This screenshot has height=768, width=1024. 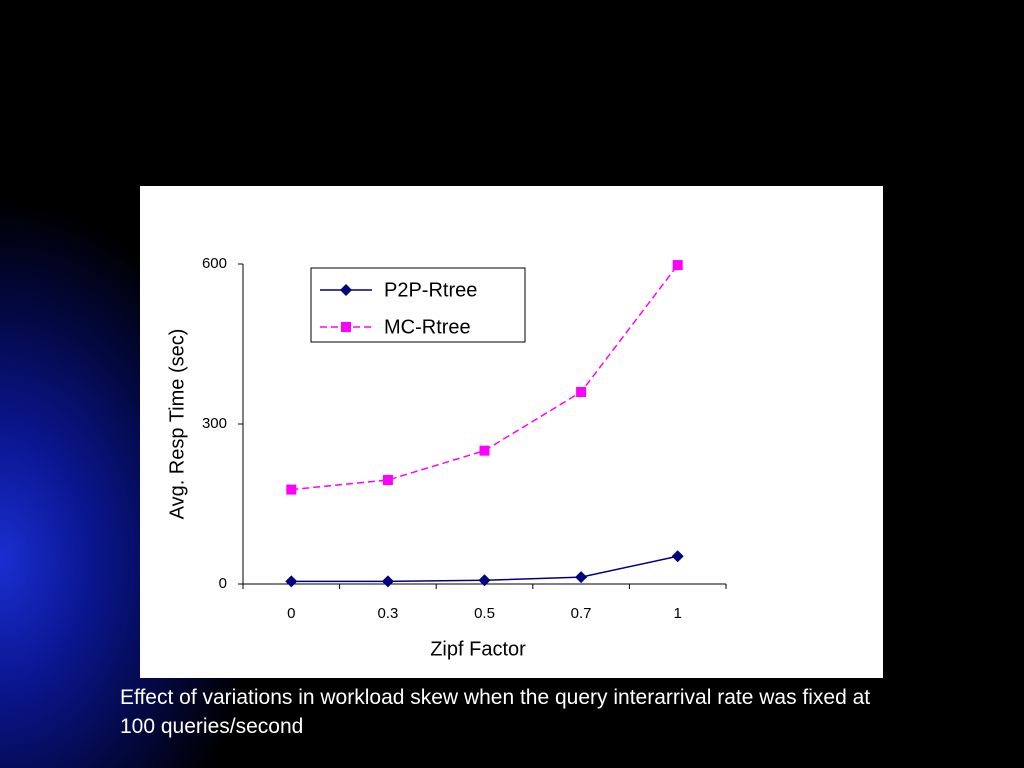 I want to click on x-tick-label: 0.3, so click(x=387, y=613).